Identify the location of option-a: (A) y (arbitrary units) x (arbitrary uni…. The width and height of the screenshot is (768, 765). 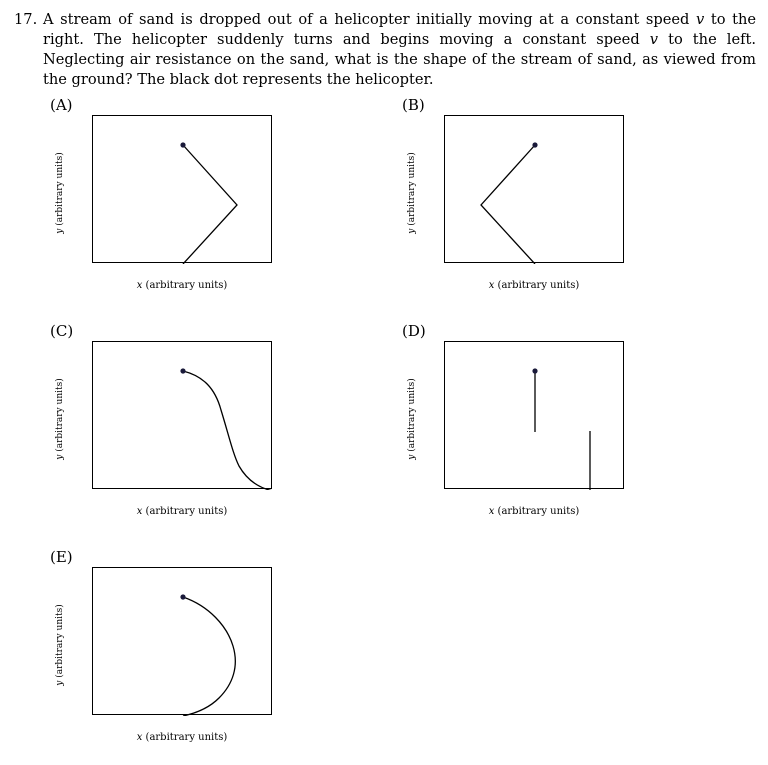
(165, 196).